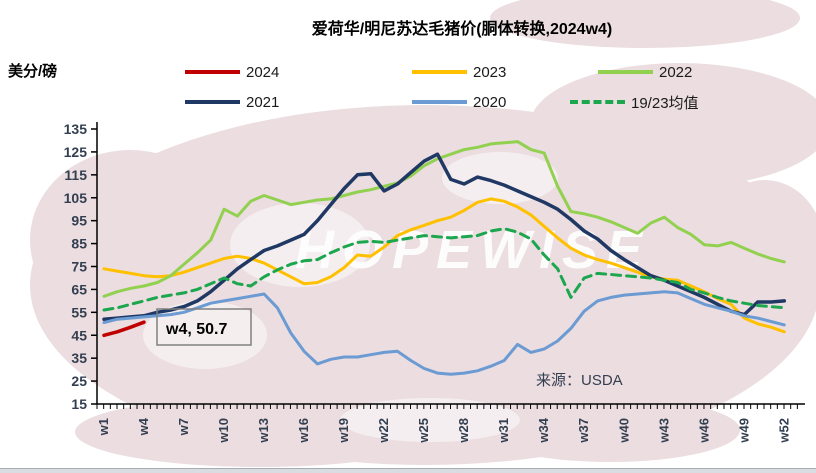 The height and width of the screenshot is (473, 816). Describe the element at coordinates (676, 72) in the screenshot. I see `legend-label: 2022` at that location.